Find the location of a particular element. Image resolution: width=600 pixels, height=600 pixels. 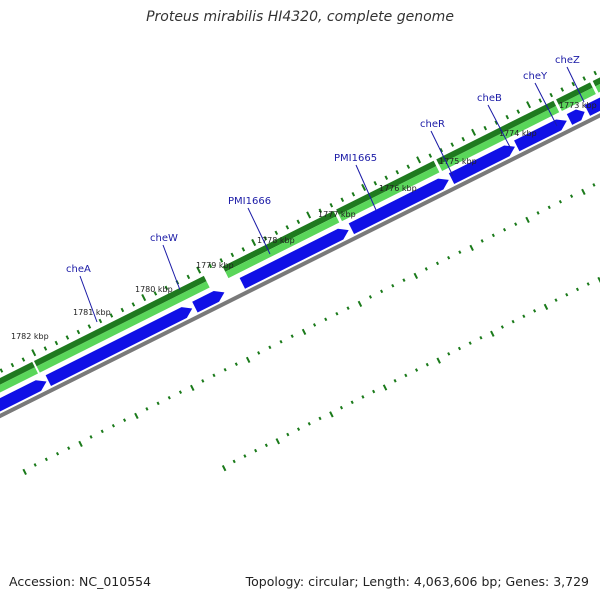

gene-label: cheB is located at coordinates (489, 98).